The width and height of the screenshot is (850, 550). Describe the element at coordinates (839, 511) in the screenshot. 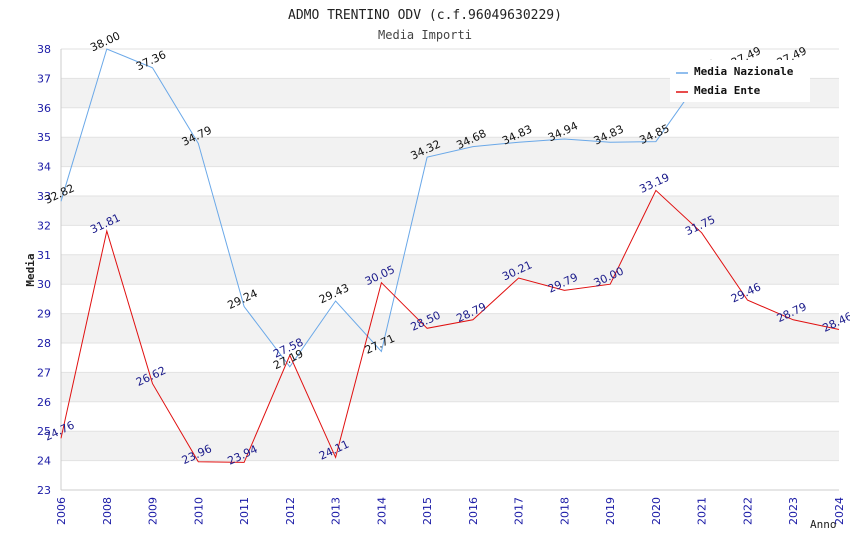

I see `x-tick-label: 2024` at that location.